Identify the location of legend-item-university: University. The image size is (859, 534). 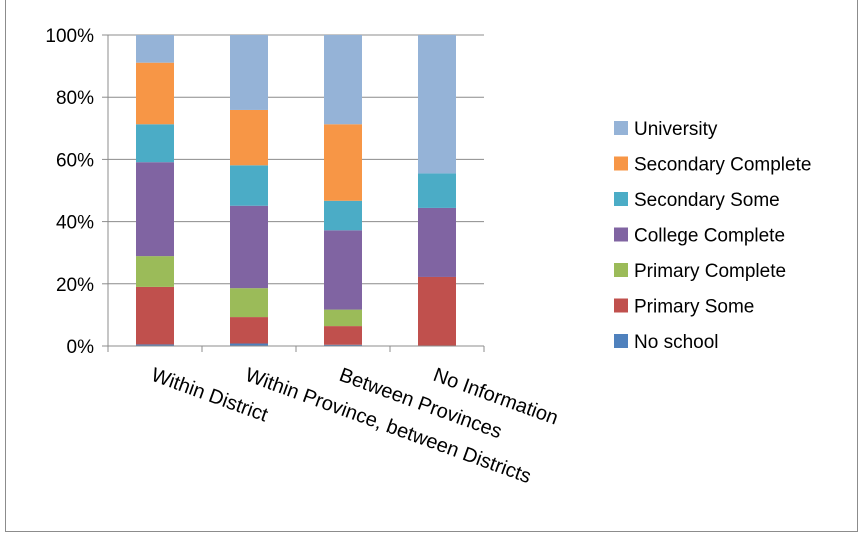
(666, 129).